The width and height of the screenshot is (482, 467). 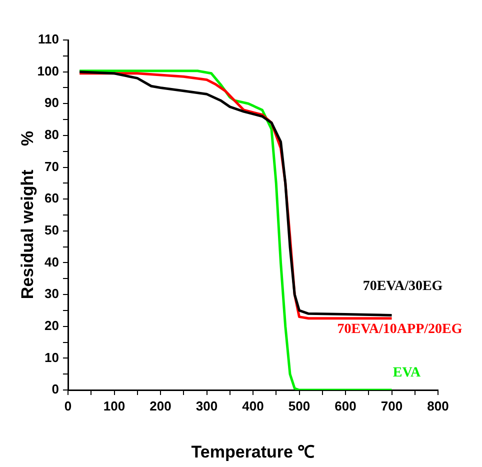 What do you see at coordinates (27, 215) in the screenshot?
I see `y-axis-title: Residual weight %` at bounding box center [27, 215].